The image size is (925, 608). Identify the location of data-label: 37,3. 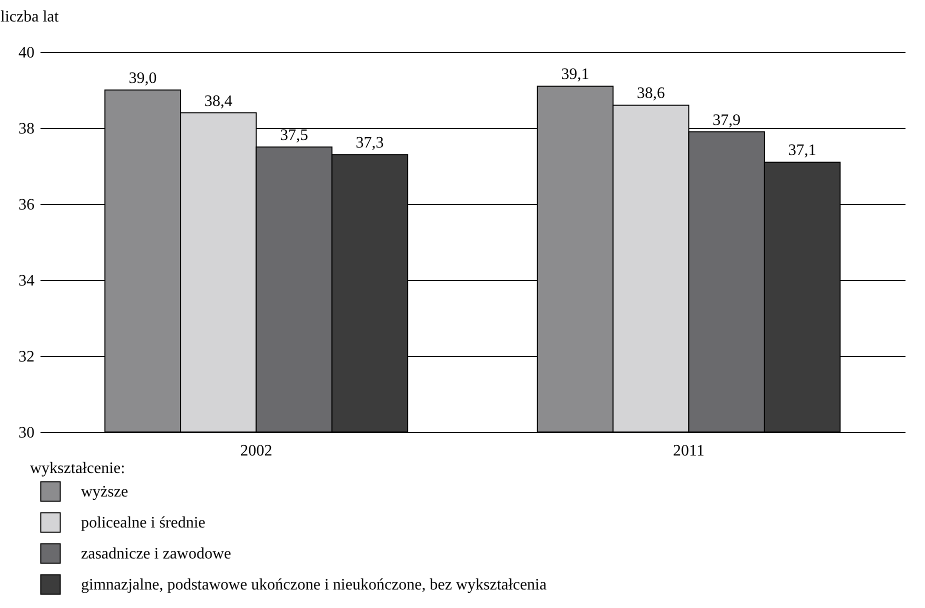
(370, 143).